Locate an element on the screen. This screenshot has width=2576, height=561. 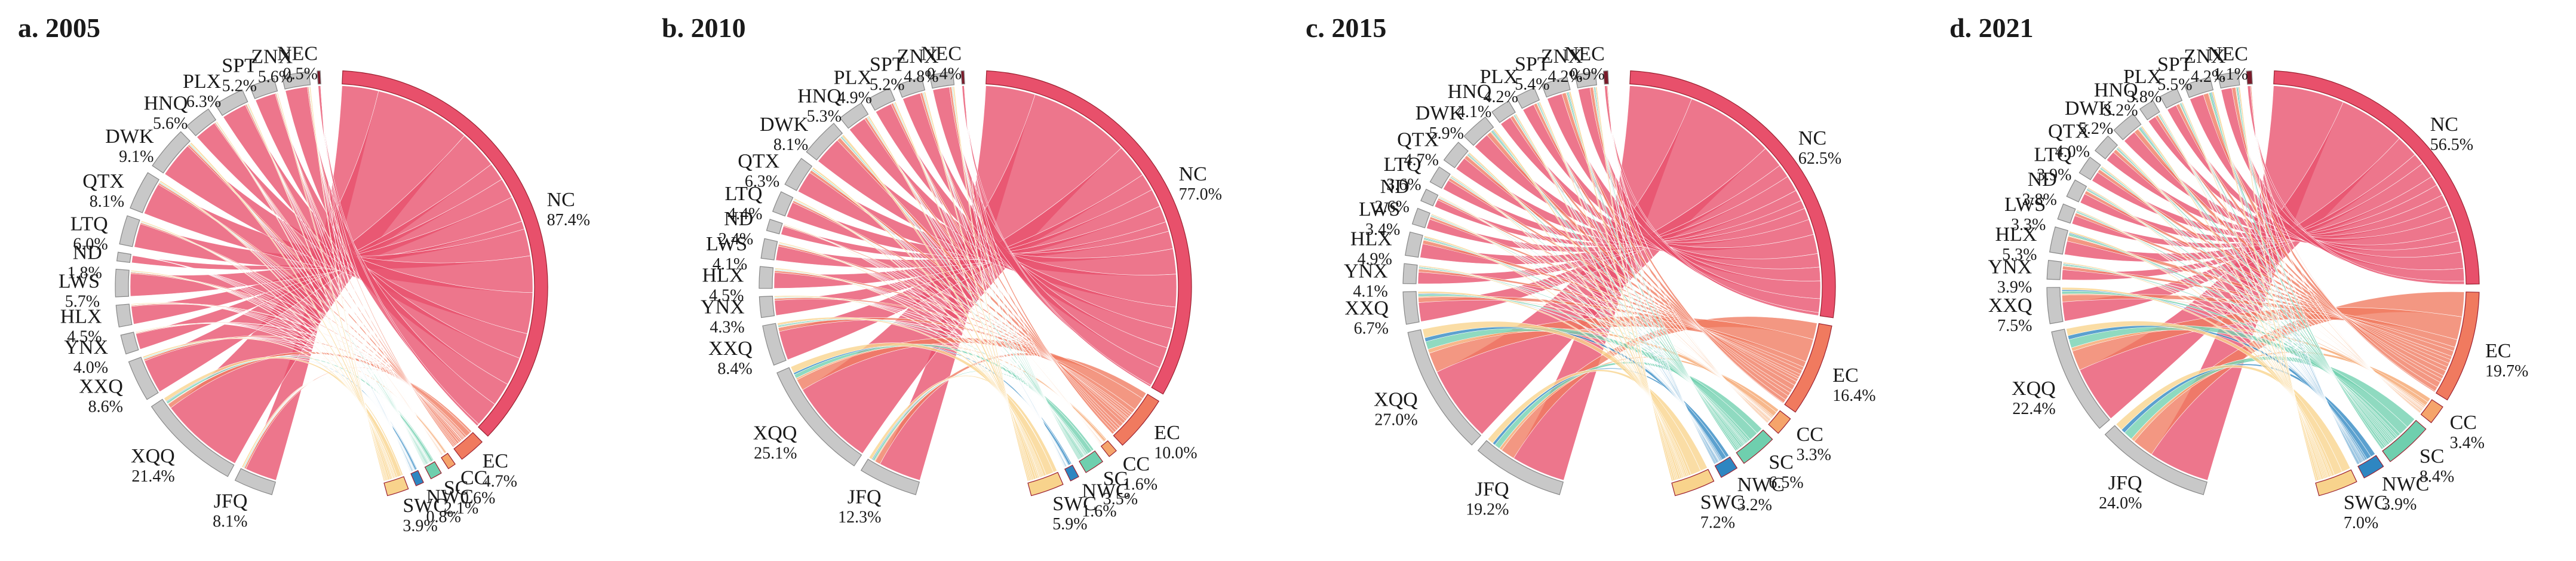
chord-ribbon-ltq-swc is located at coordinates (916, 338).